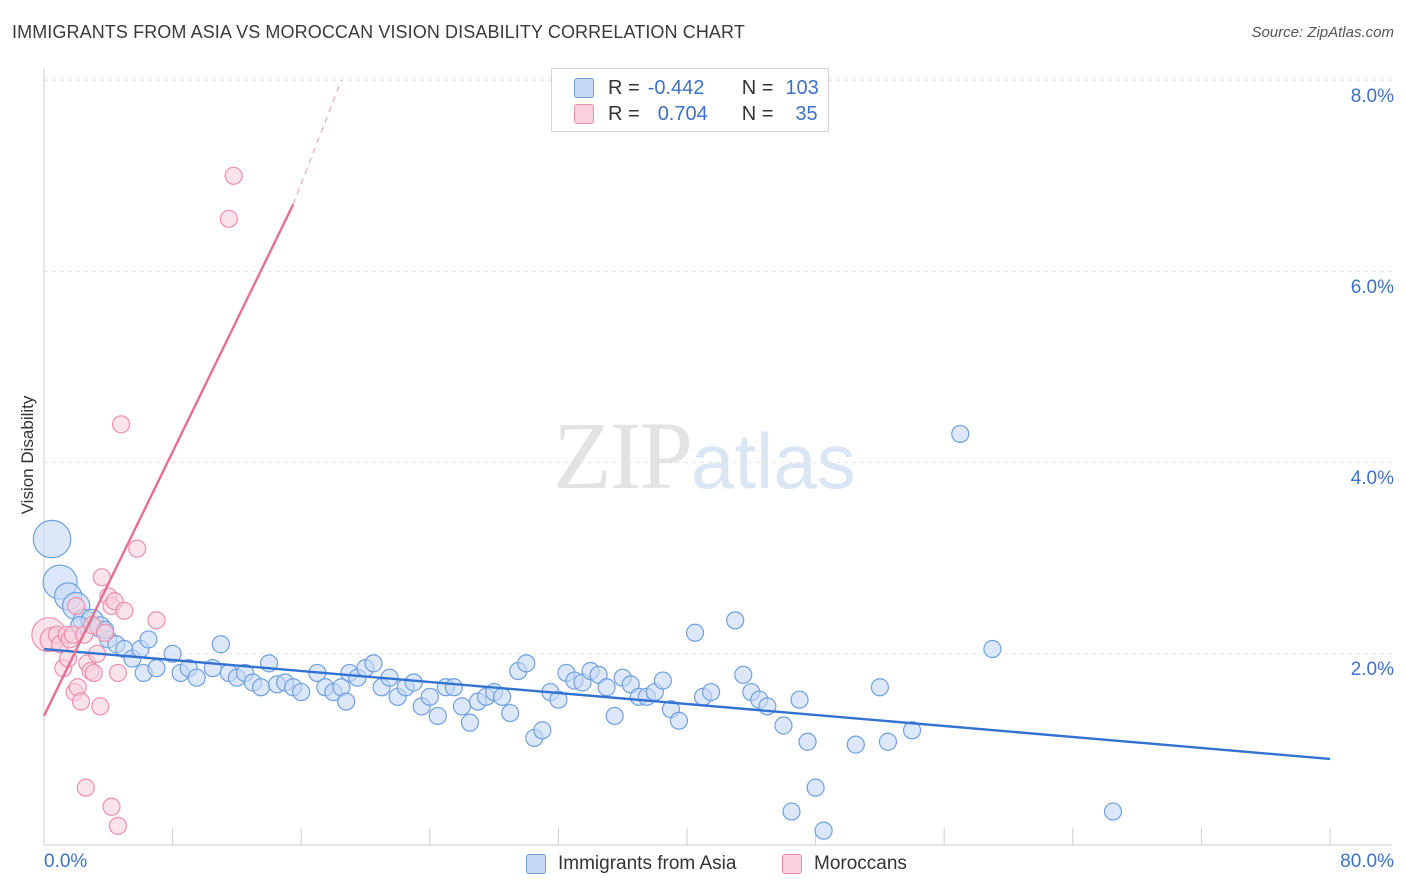 This screenshot has height=892, width=1406. I want to click on y-tick-label: 2.0%, so click(1372, 669).